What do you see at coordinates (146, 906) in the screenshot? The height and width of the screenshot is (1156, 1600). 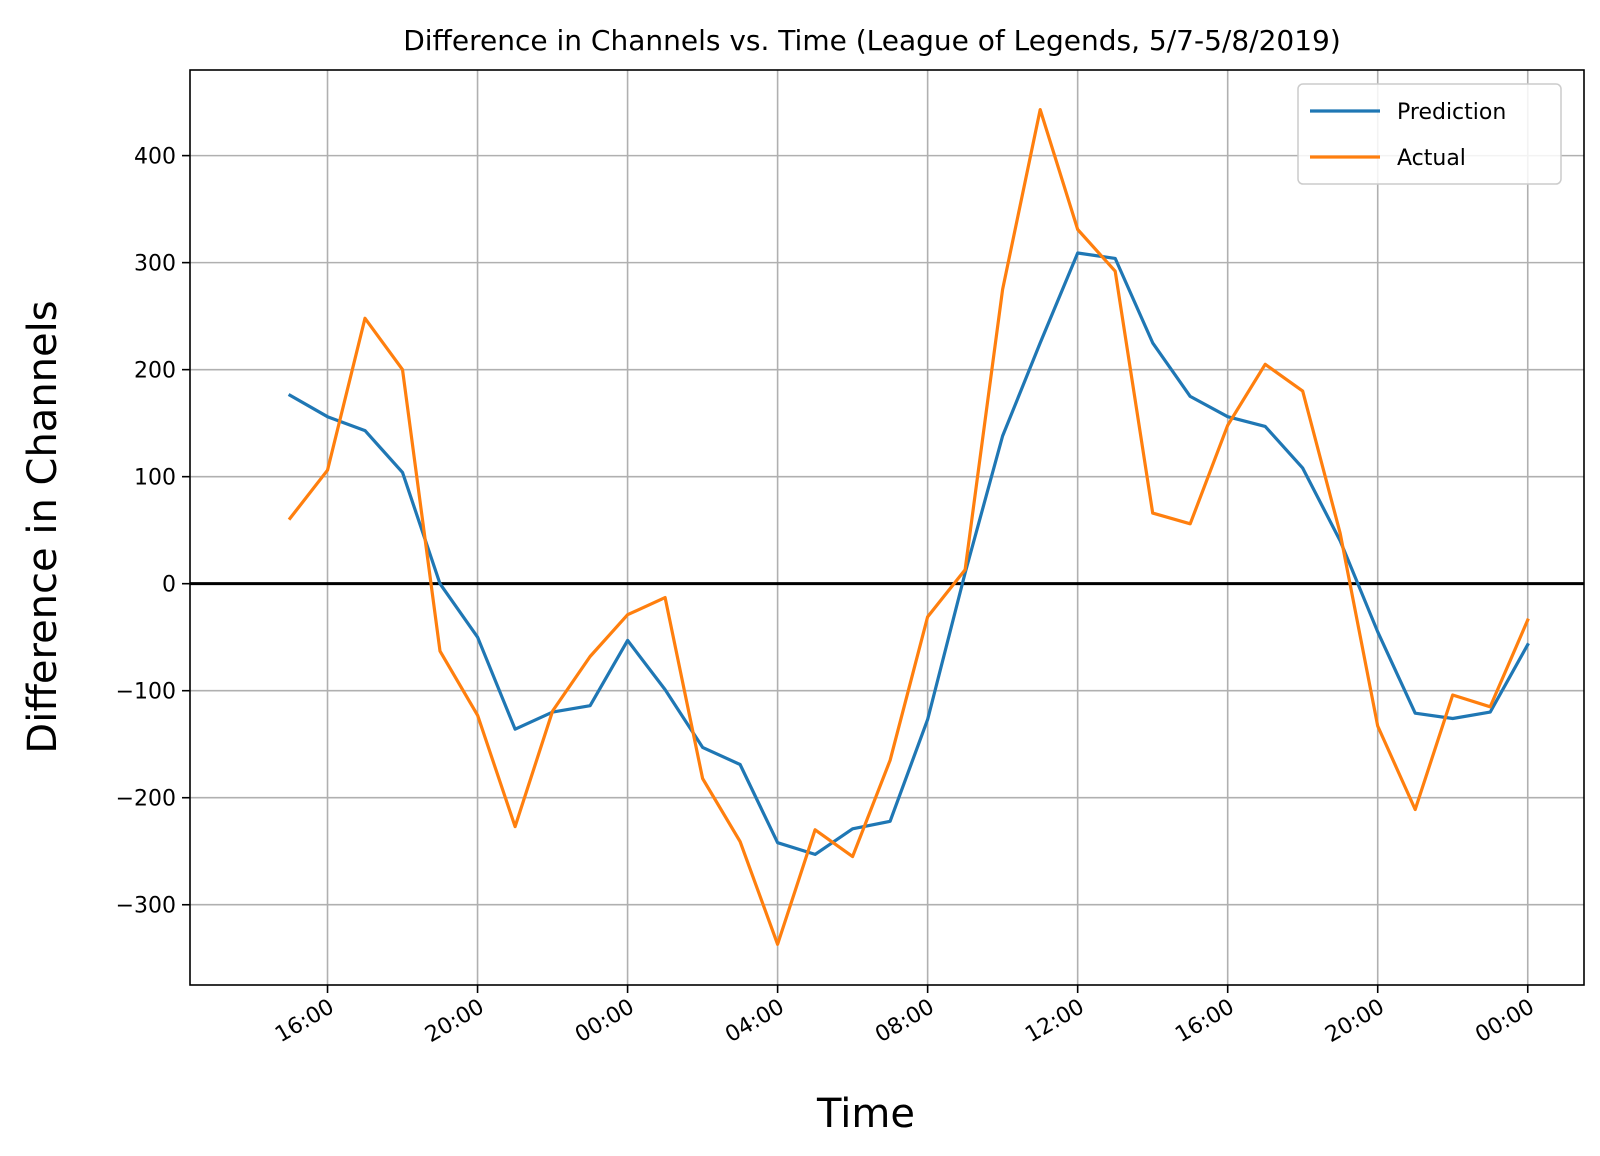 I see `y-tick-label: −300` at bounding box center [146, 906].